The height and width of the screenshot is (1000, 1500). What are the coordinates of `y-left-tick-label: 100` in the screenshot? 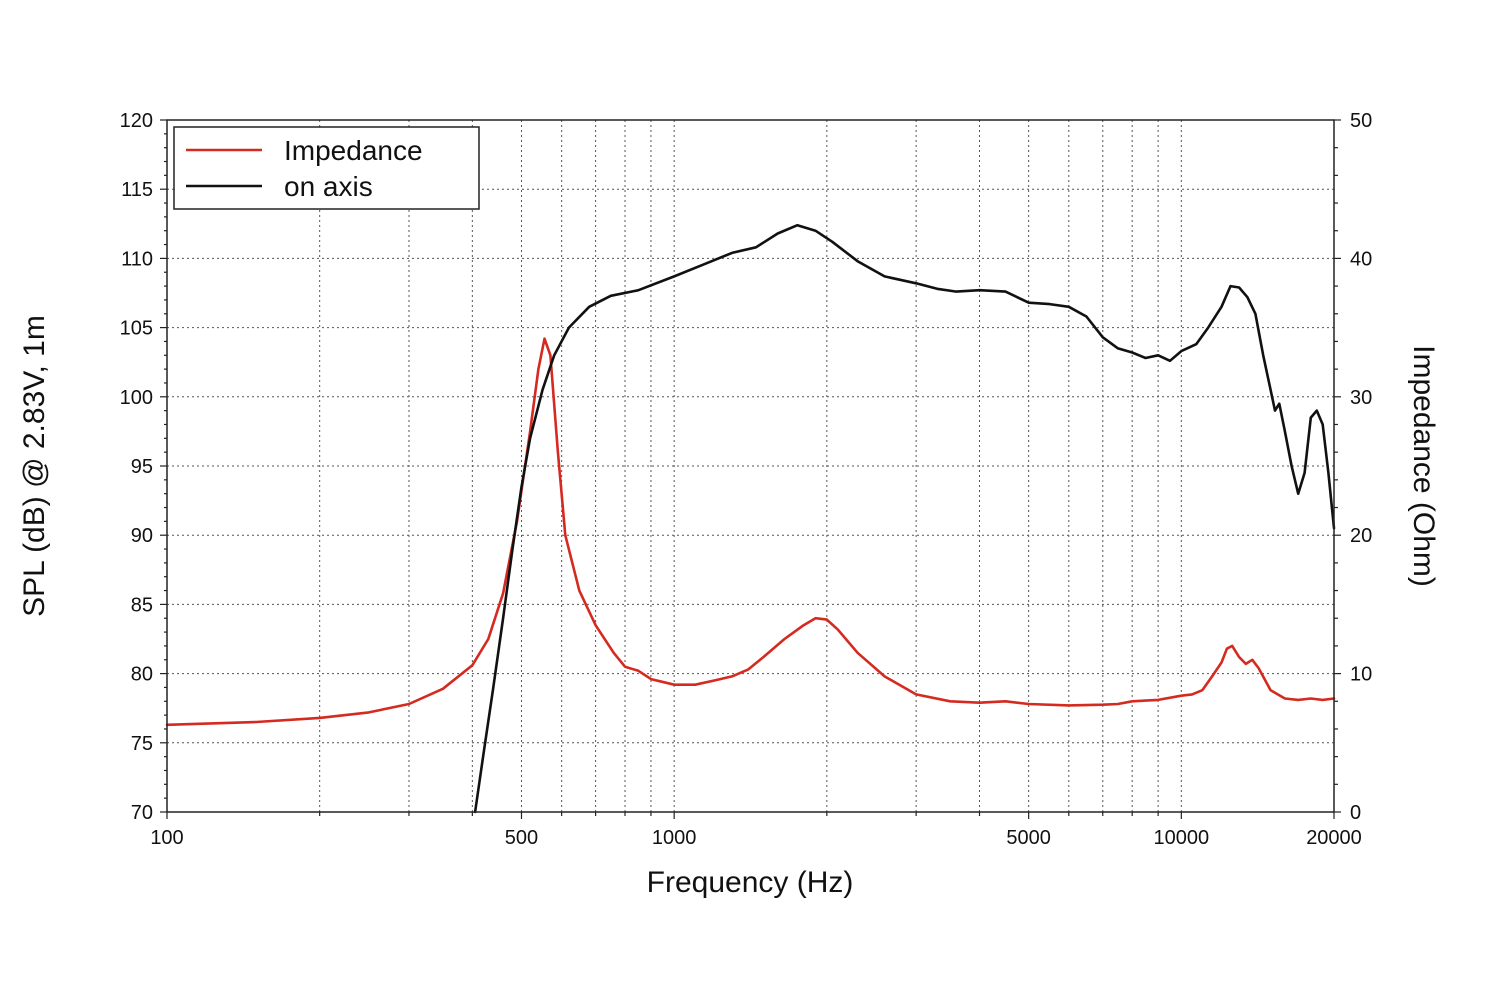 It's located at (136, 398).